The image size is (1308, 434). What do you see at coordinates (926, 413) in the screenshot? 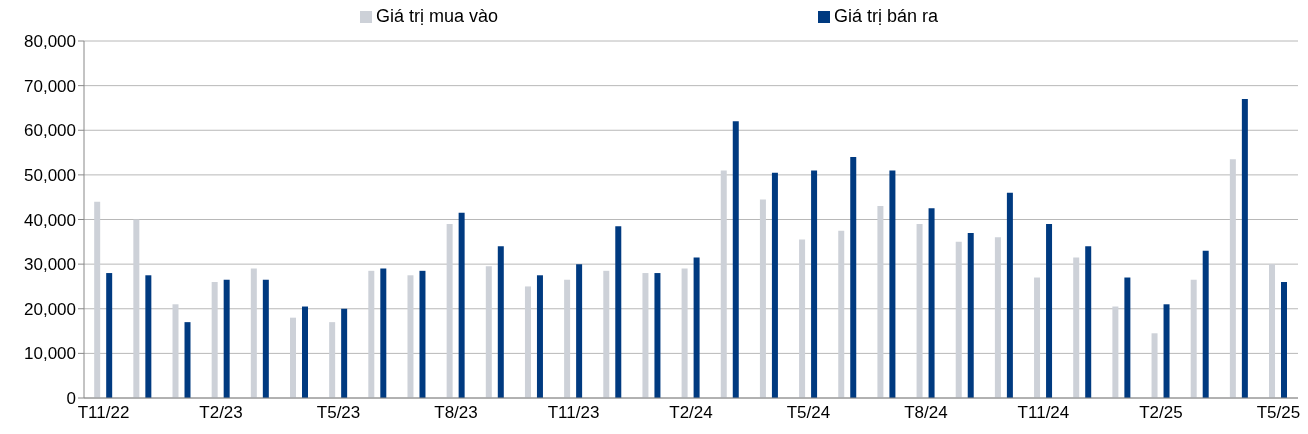
I see `x-tick-label: T8/24` at bounding box center [926, 413].